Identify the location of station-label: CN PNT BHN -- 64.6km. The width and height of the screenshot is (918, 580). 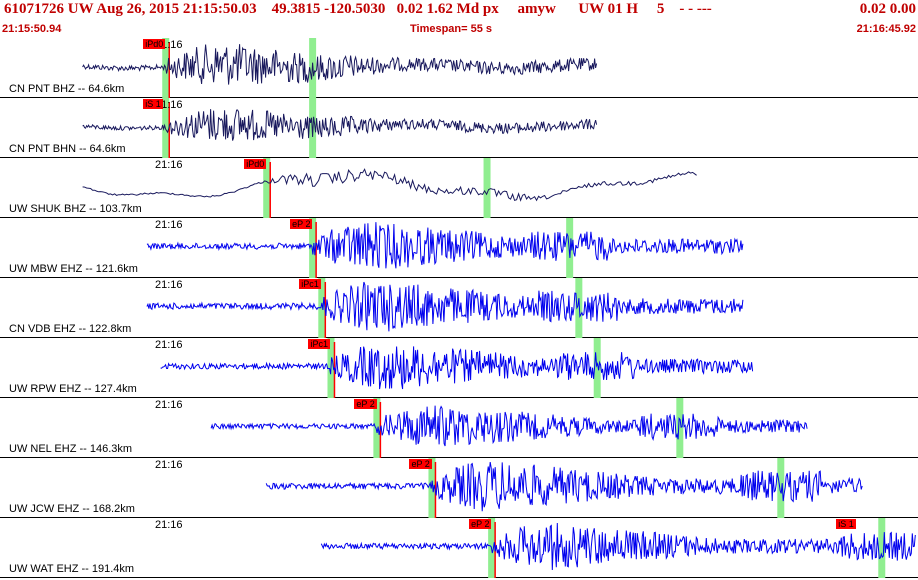
(67, 149).